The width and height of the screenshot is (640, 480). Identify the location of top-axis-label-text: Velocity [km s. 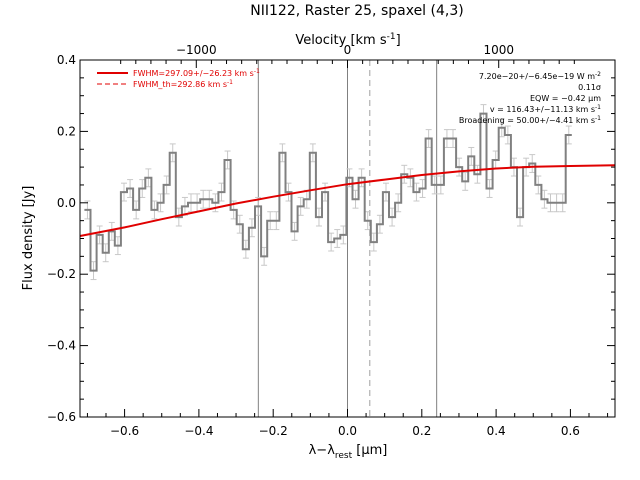
(341, 40).